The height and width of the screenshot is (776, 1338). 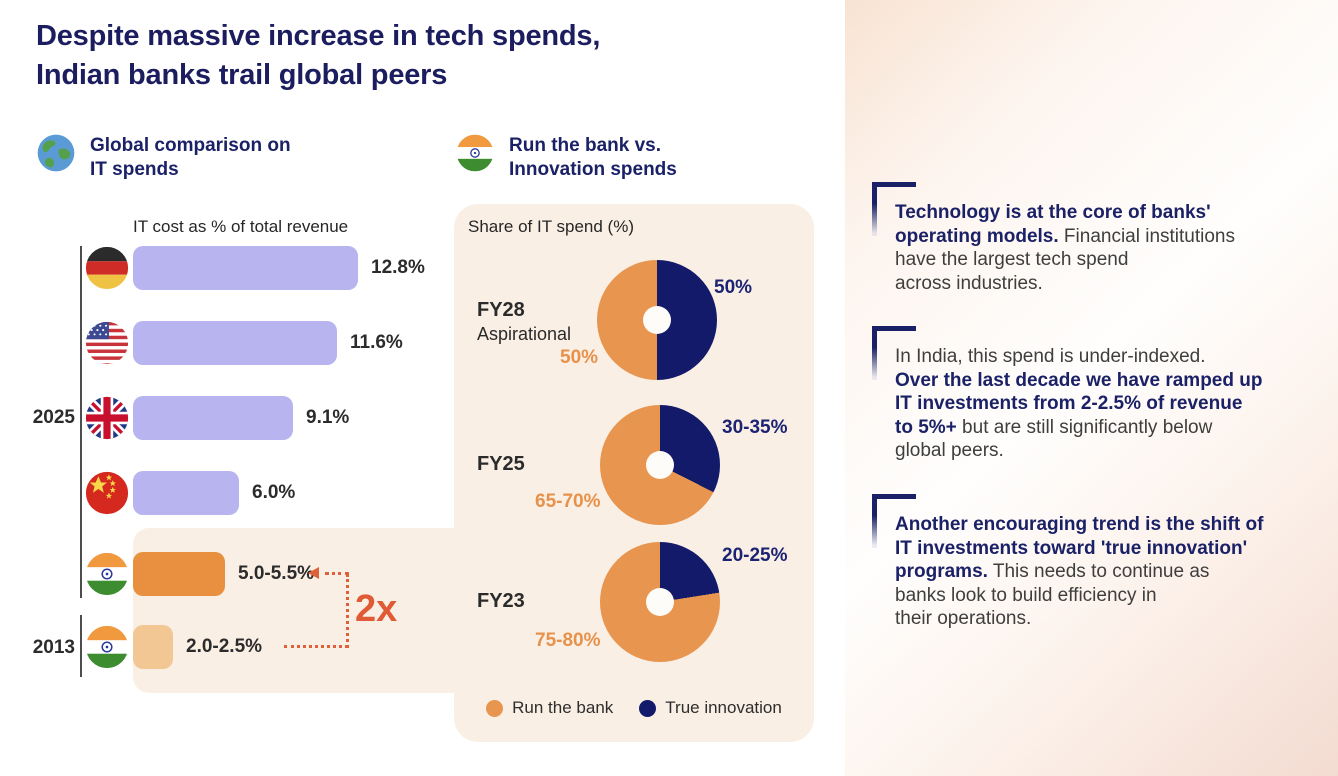 I want to click on bar-row: 12.8%, so click(x=254, y=268).